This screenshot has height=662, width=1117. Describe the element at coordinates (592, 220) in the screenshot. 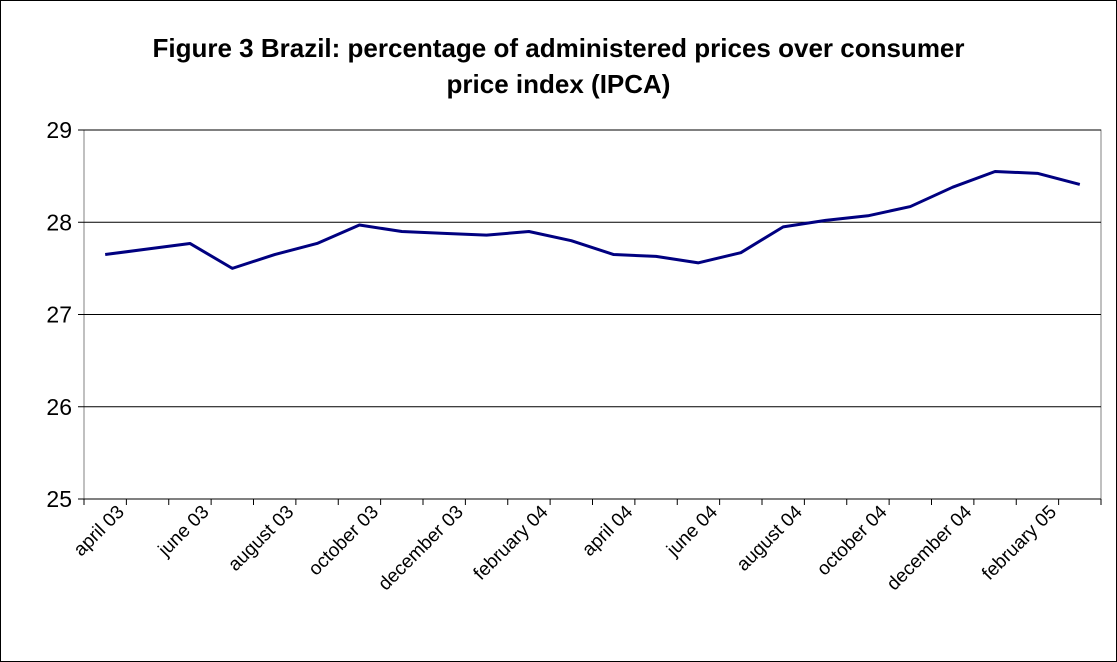

I see `line` at that location.